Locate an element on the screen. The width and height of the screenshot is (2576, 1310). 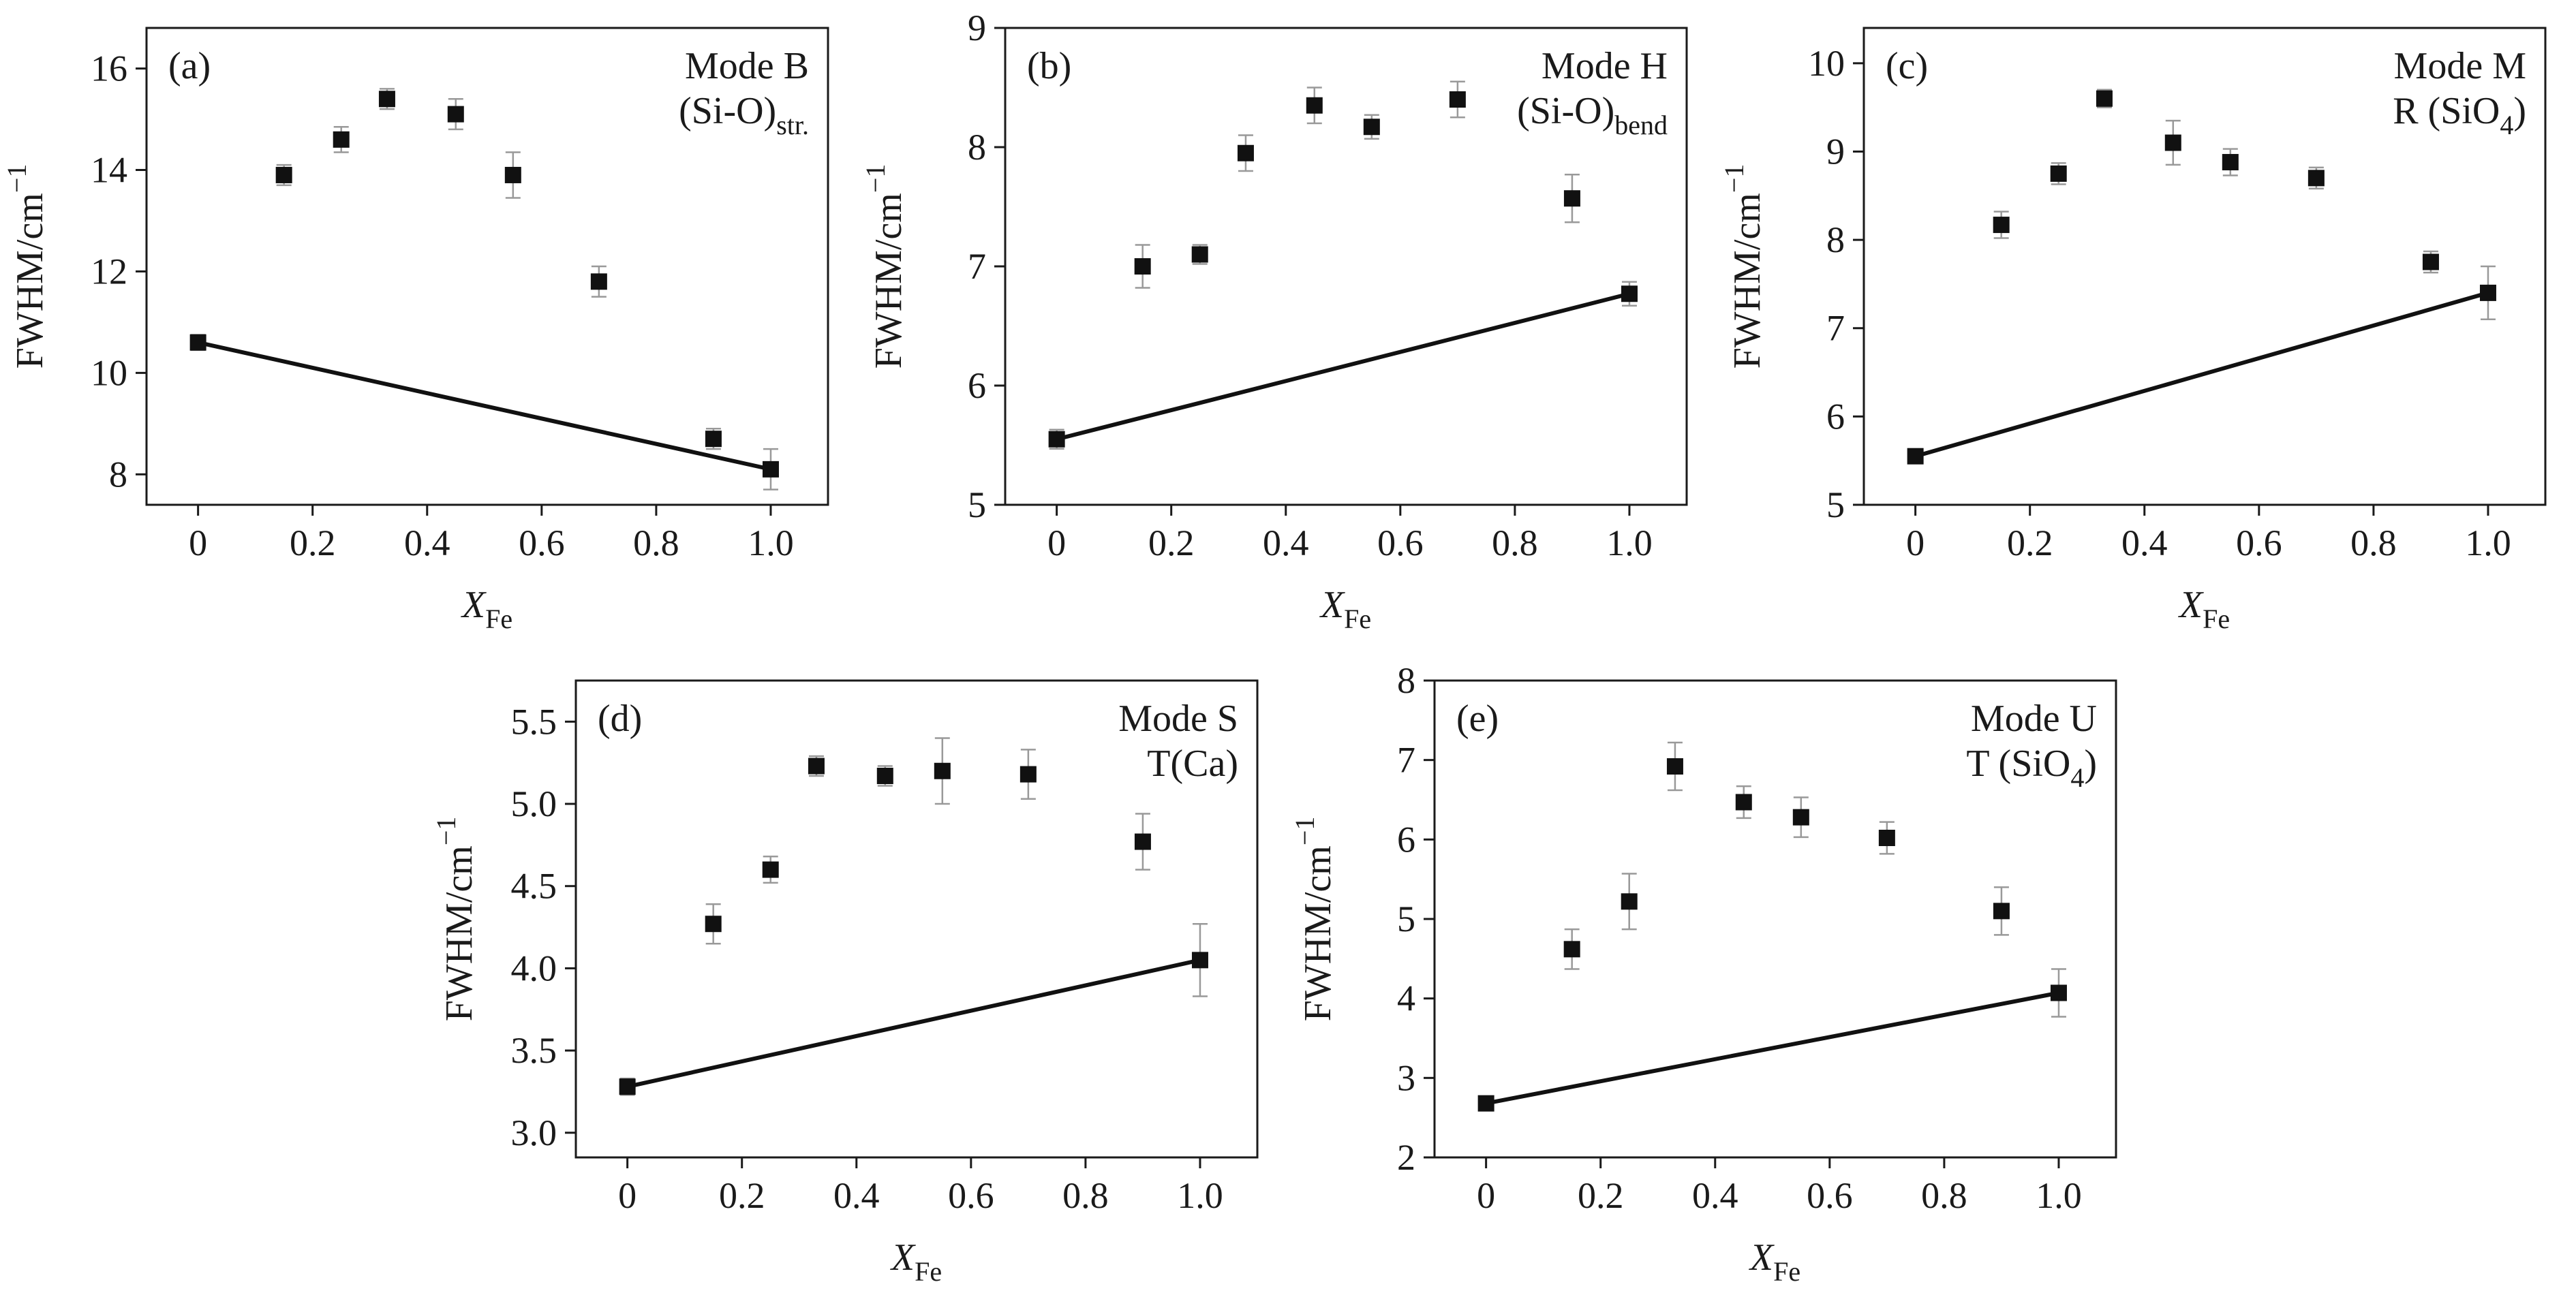
svg-text: Mode S is located at coordinates (1178, 719).